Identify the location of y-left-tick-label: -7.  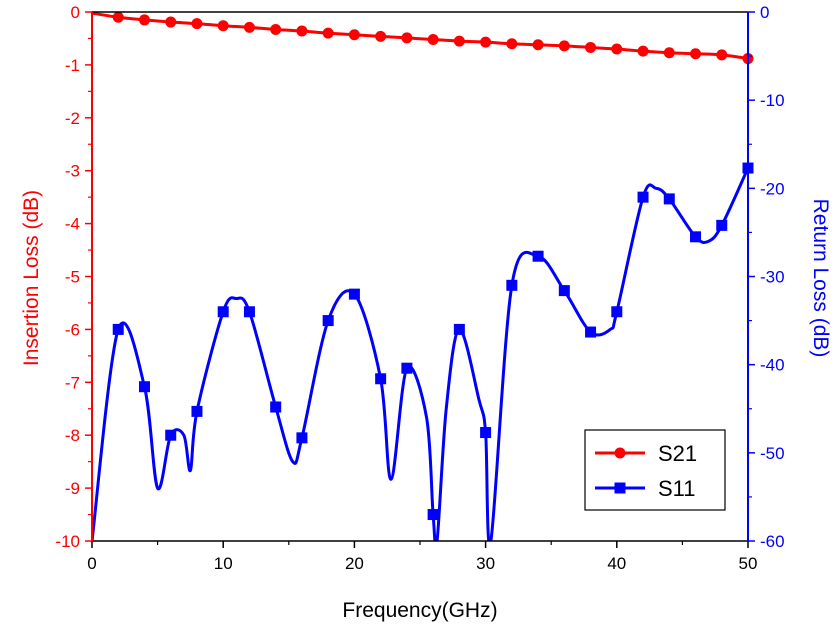
(72, 382).